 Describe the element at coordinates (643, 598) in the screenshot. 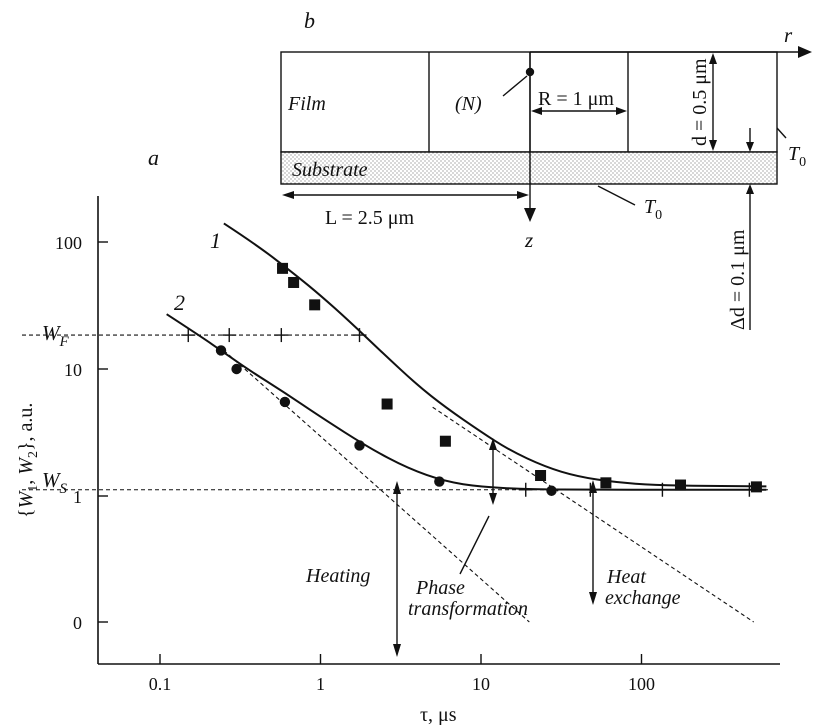

I see `heat-annotation-line2: exchange` at that location.